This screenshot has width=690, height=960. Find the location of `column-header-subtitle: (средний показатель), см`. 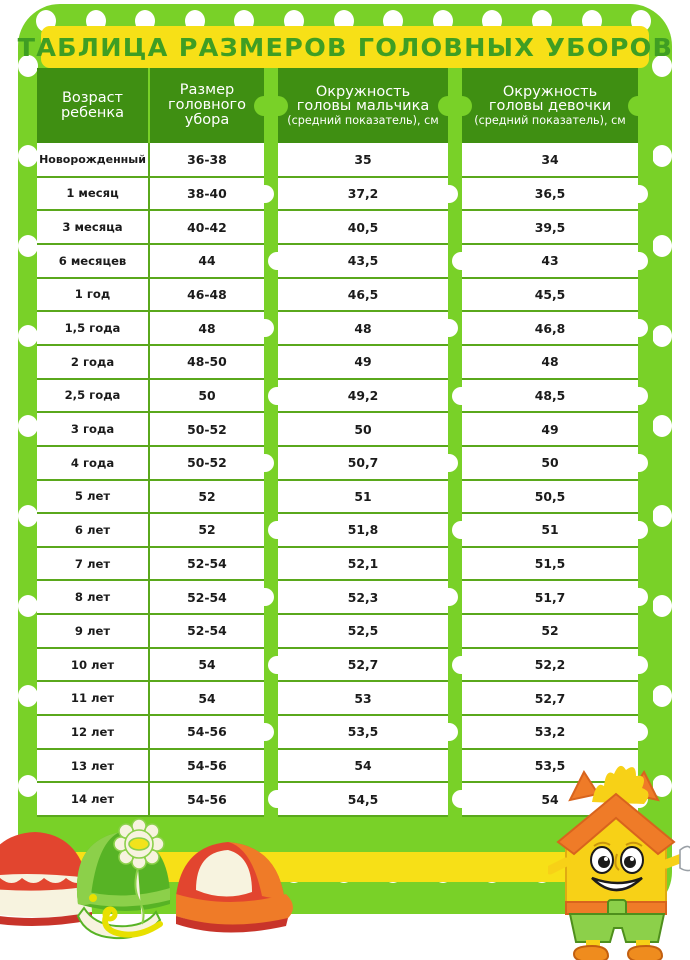

column-header-subtitle: (средний показатель), см is located at coordinates (363, 121).